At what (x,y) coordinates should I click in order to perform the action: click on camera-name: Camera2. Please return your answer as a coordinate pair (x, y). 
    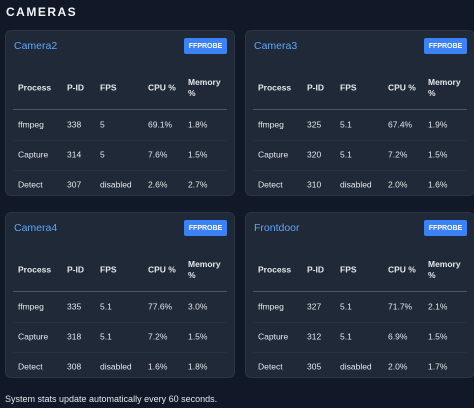
    Looking at the image, I should click on (36, 46).